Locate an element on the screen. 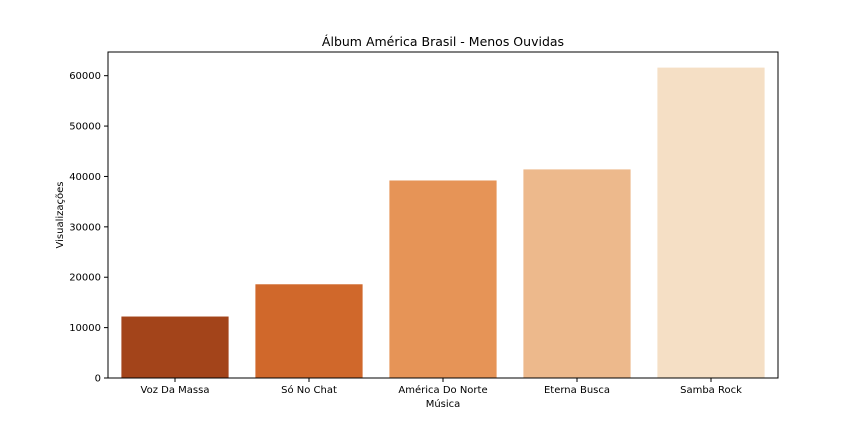  y-axis-label: Visualizações is located at coordinates (60, 215).